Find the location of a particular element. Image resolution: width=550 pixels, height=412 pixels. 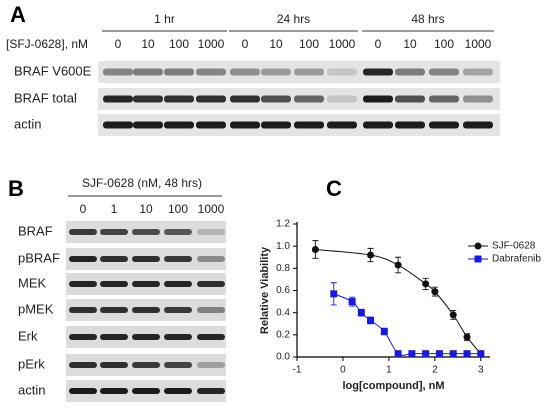

panel-letter: B is located at coordinates (16, 188).